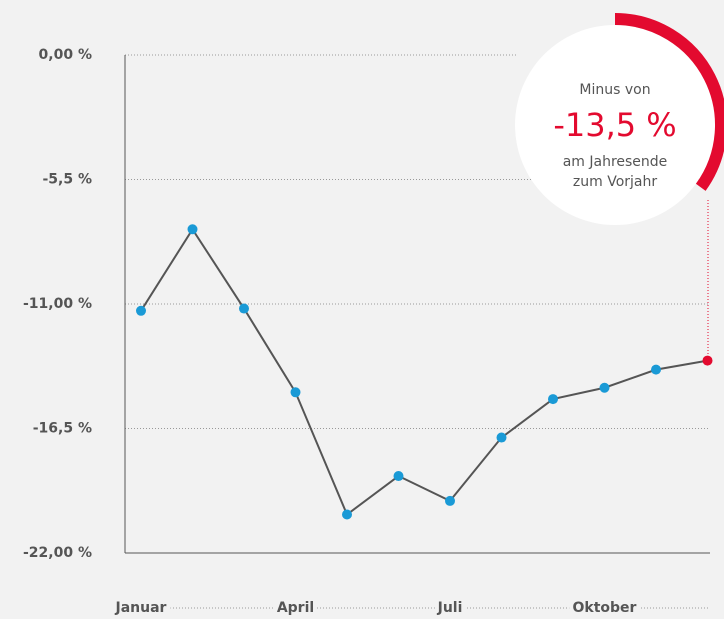  I want to click on x-tick-label: April, so click(295, 608).